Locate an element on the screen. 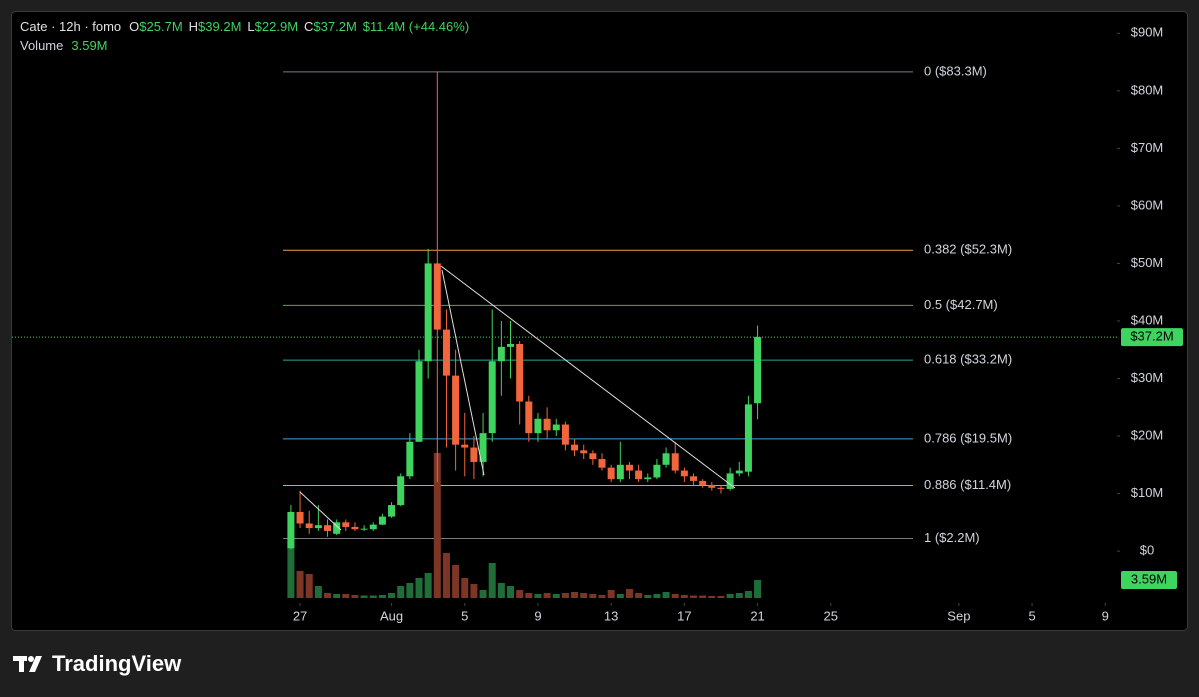 This screenshot has height=697, width=1199. trend-line is located at coordinates (320, 511).